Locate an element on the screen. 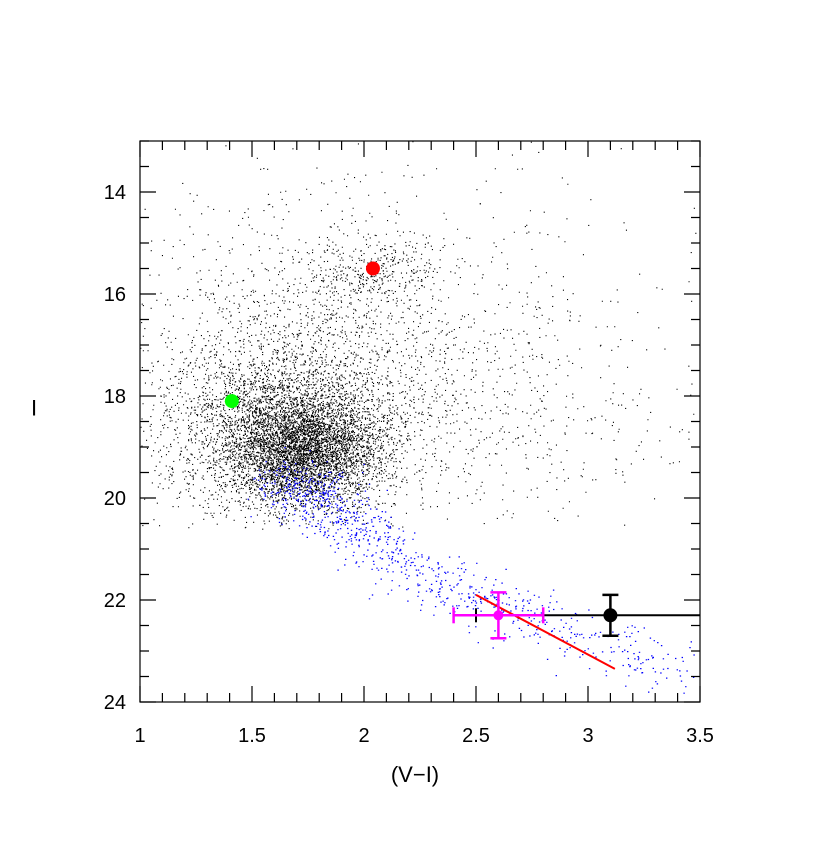 This screenshot has width=830, height=842. x-tick-labels: 1 1.5 2 2.5 3 3.5 is located at coordinates (423, 736).